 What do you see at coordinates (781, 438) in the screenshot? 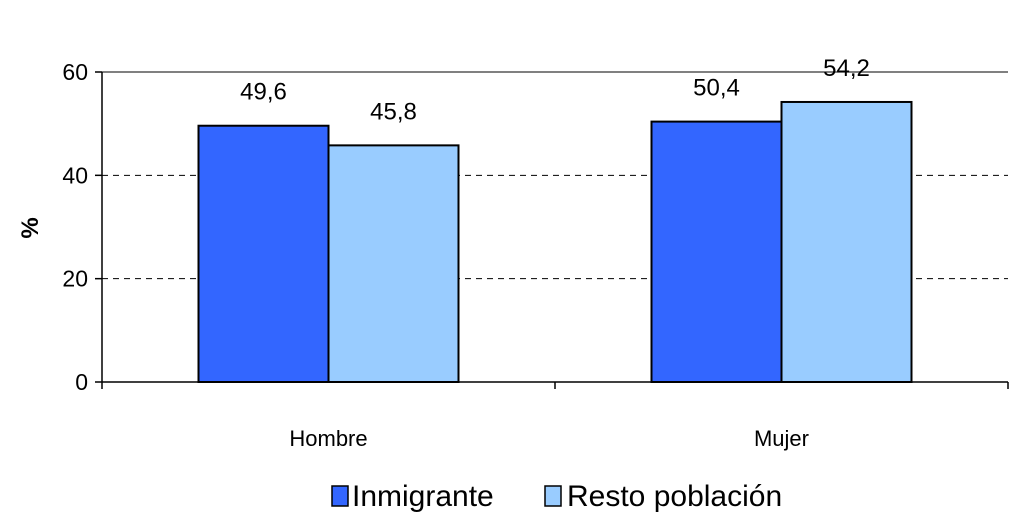
I see `x-tick-label: Mujer` at bounding box center [781, 438].